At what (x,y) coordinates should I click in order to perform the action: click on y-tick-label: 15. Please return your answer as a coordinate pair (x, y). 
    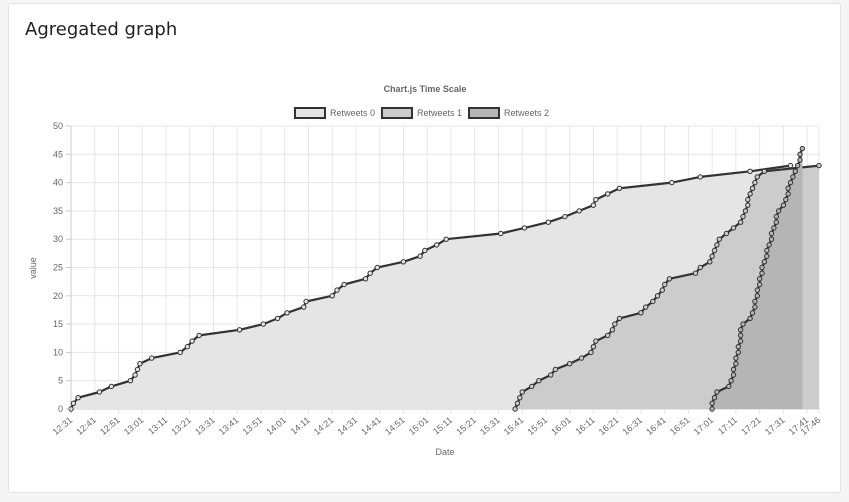
    Looking at the image, I should click on (58, 324).